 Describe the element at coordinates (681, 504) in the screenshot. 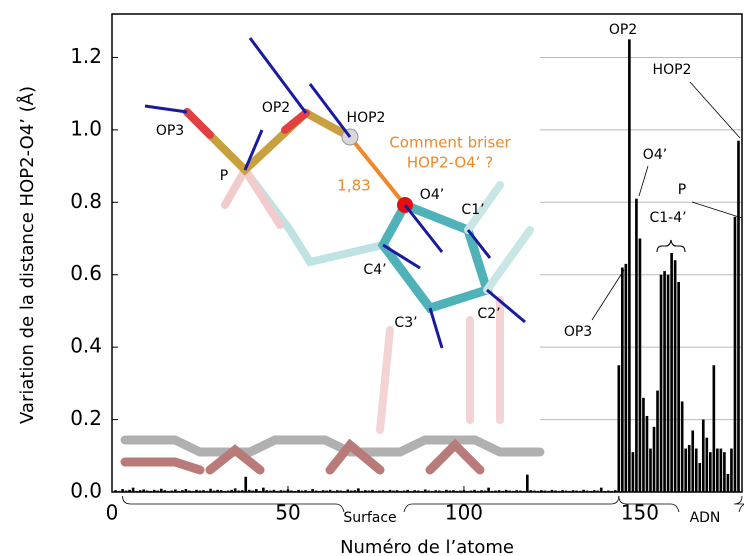

I see `region-brace` at that location.